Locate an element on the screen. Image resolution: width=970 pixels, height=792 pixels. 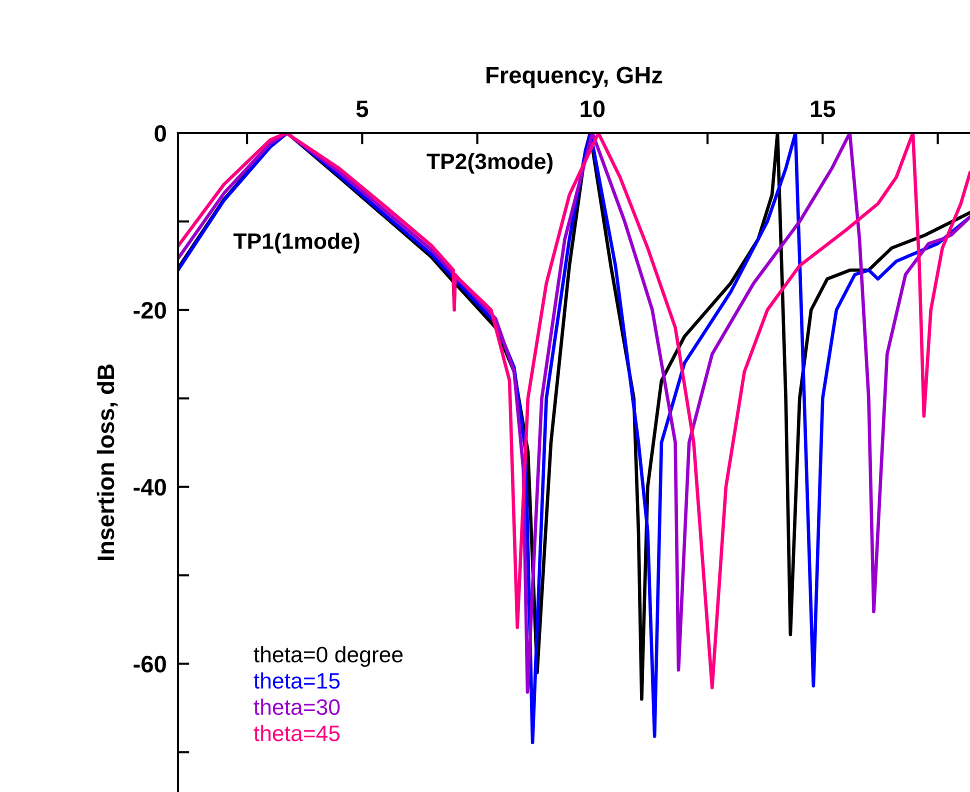
y-axis-title: Insertion loss, dB is located at coordinates (107, 462).